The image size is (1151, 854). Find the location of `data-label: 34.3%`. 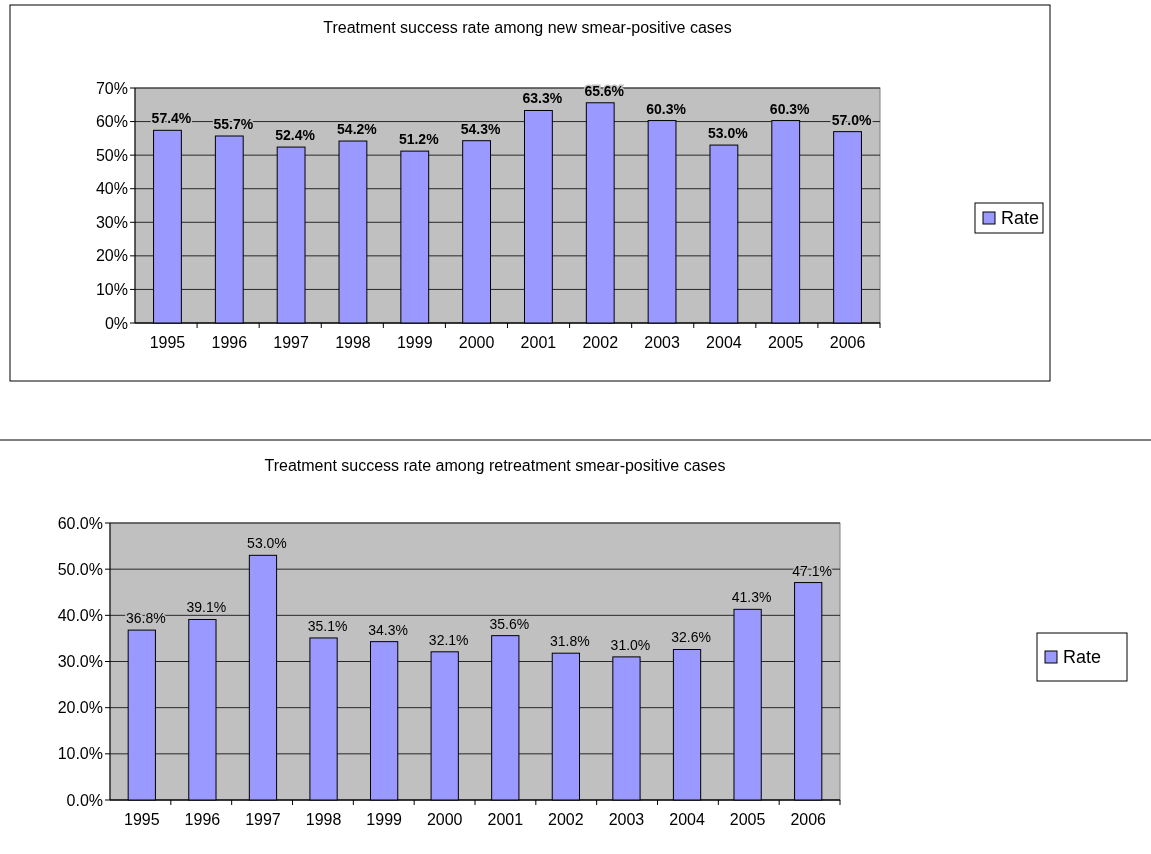

data-label: 34.3% is located at coordinates (388, 629).